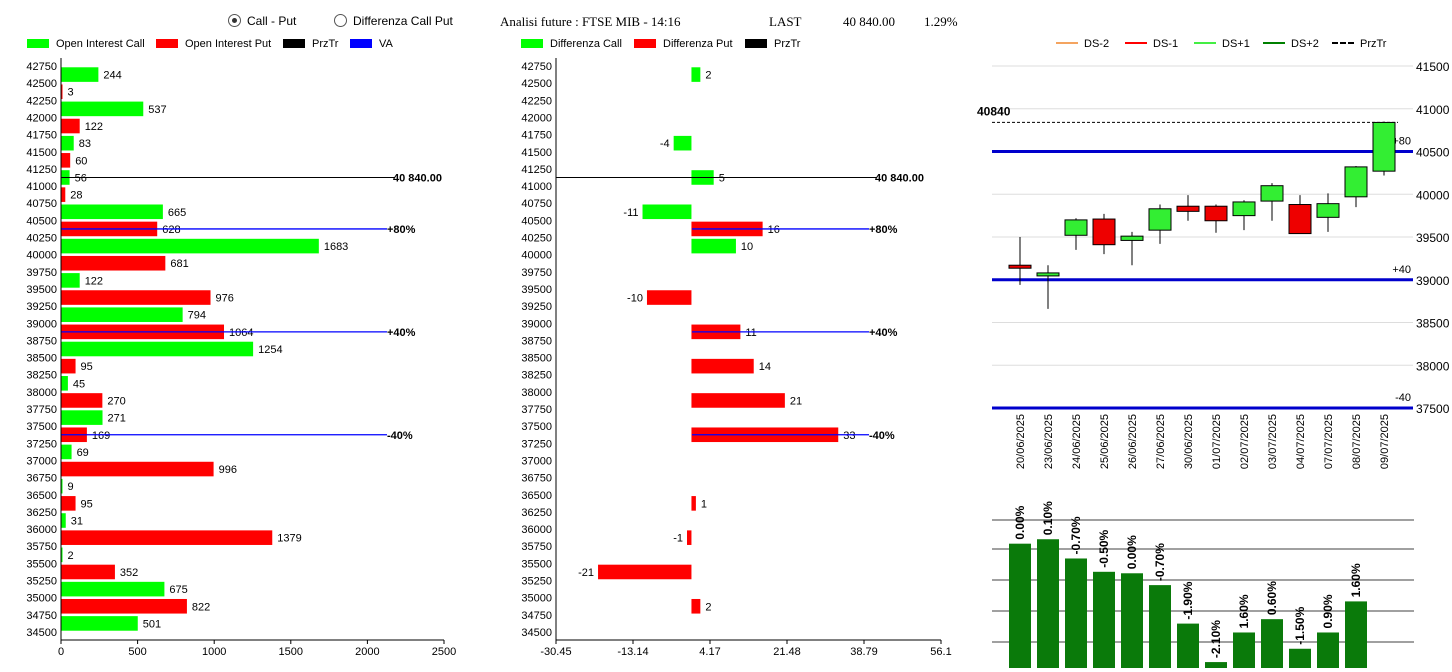  What do you see at coordinates (586, 44) in the screenshot?
I see `legend-label: Differenza Call` at bounding box center [586, 44].